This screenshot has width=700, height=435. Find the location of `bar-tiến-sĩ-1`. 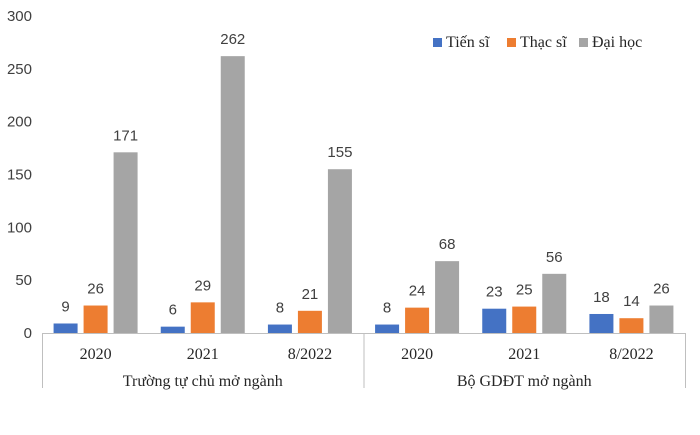

bar-tiến-sĩ-1 is located at coordinates (172, 329).